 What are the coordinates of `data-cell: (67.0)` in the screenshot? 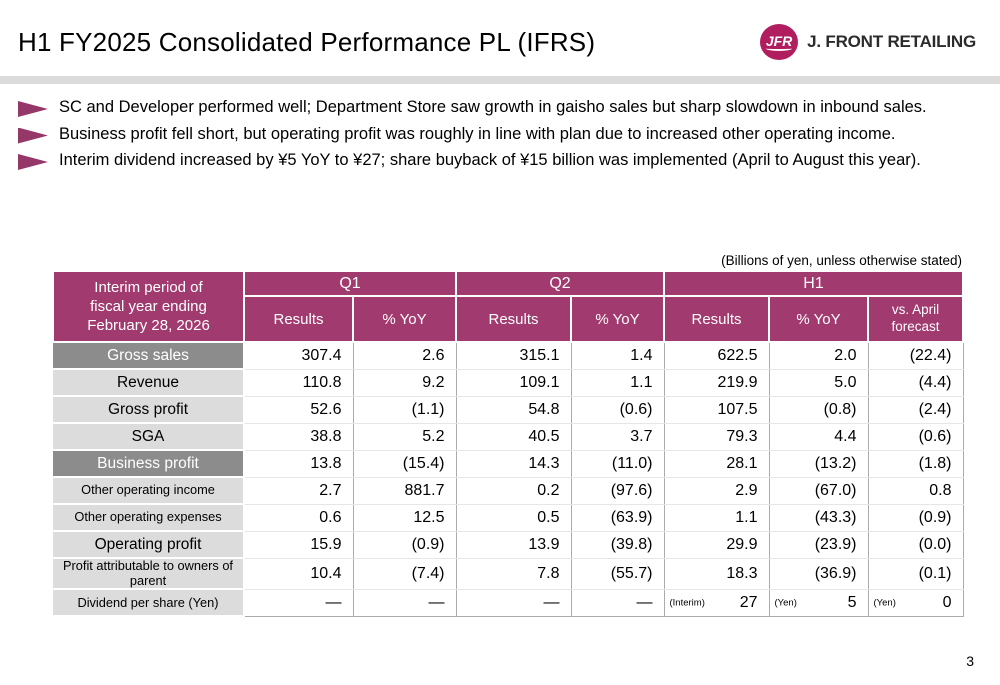 It's located at (818, 491).